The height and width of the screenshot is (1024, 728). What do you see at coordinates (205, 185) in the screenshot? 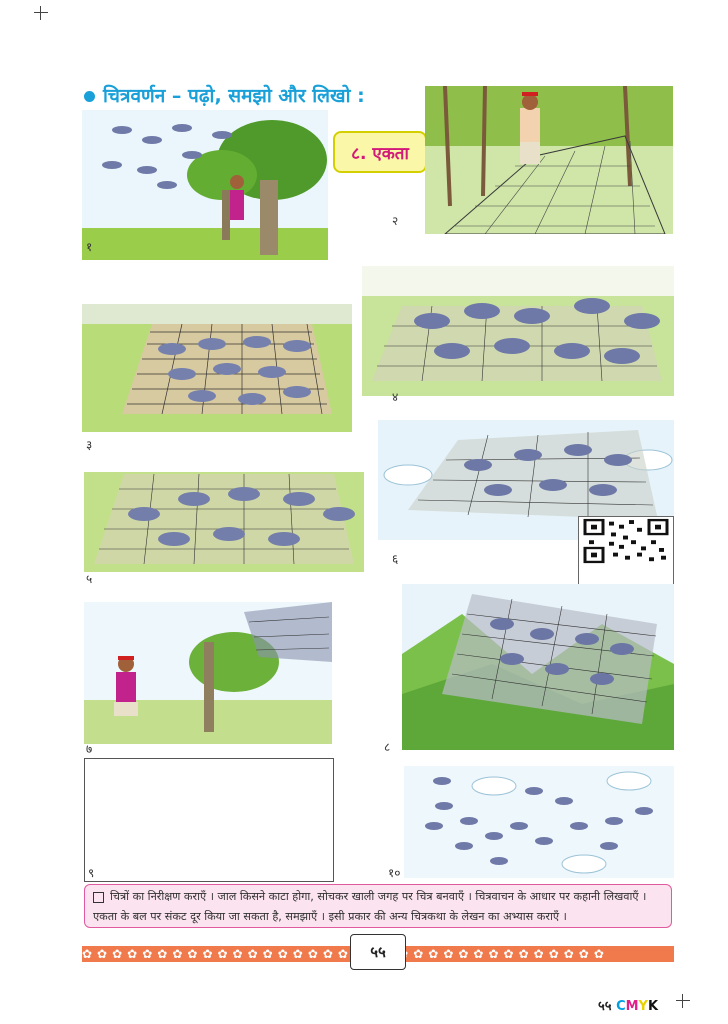
I see `panel-1-image` at bounding box center [205, 185].